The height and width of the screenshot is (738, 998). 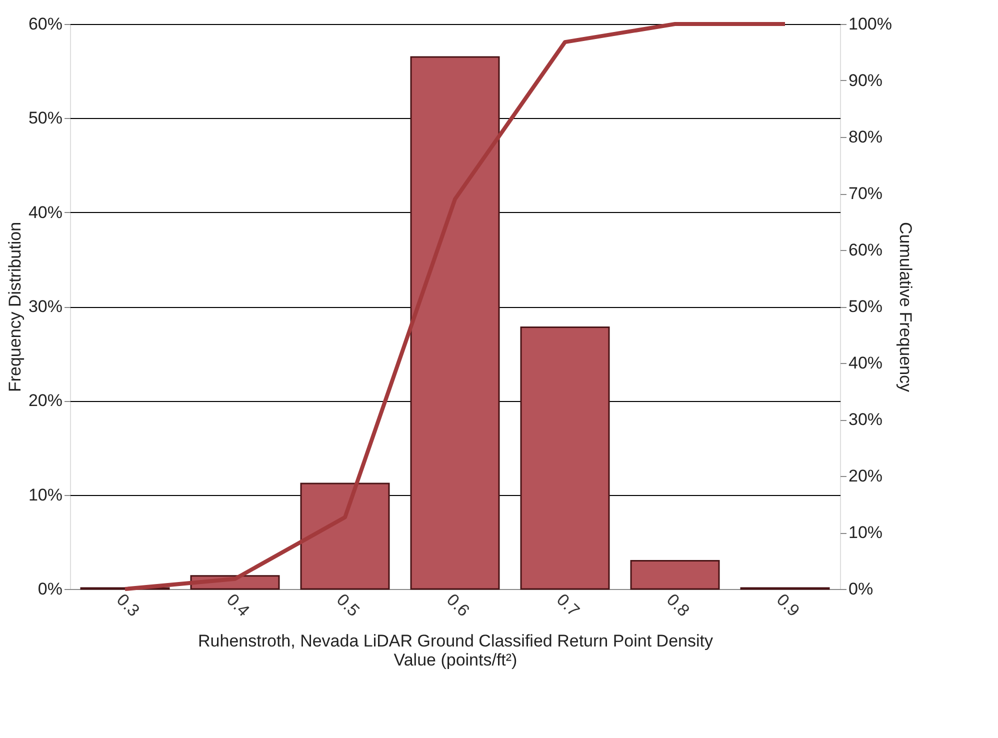 I want to click on x-tick-label: 0.7, so click(x=568, y=605).